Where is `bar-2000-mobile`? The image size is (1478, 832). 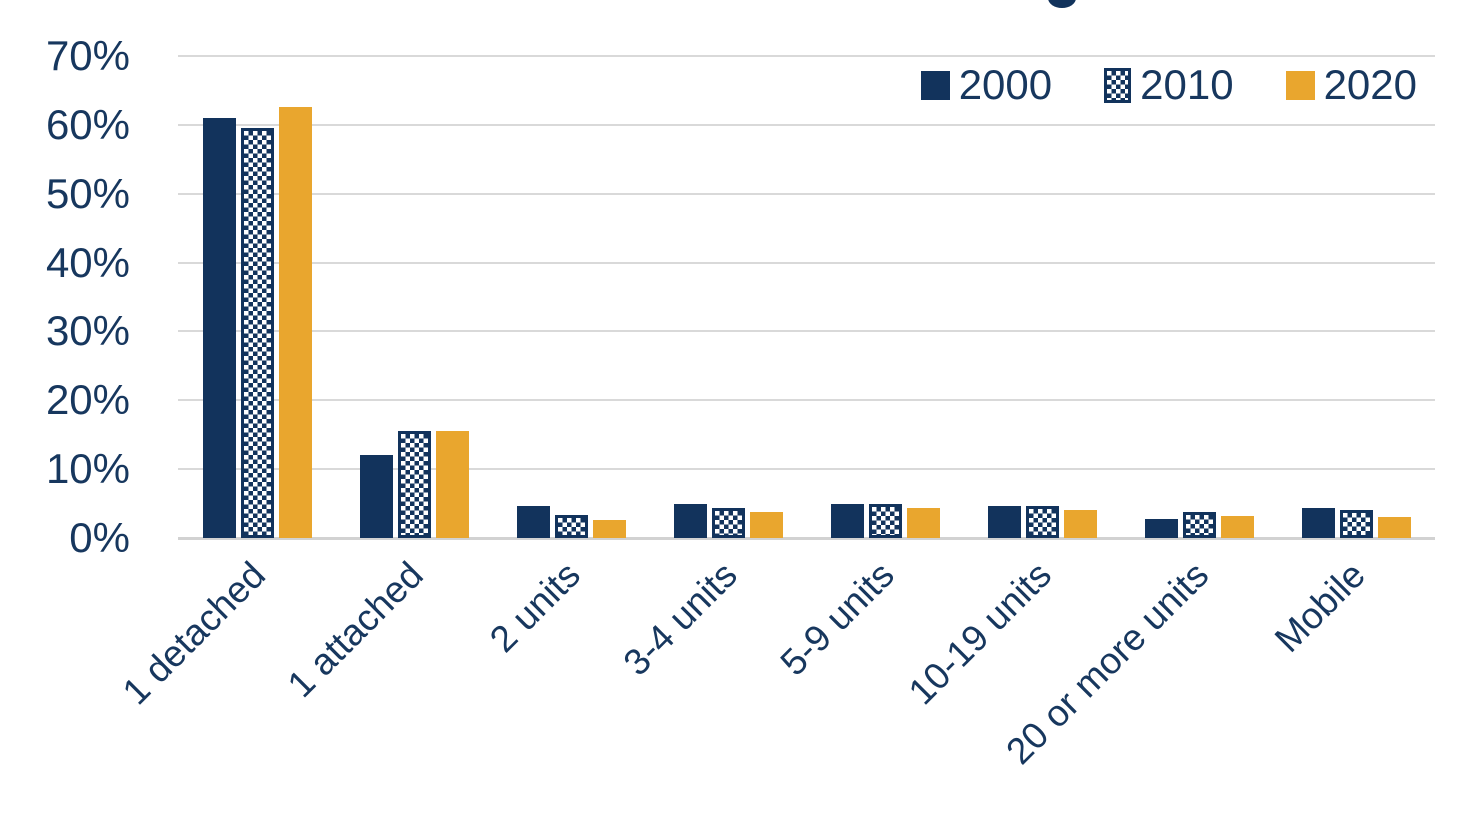 bar-2000-mobile is located at coordinates (1319, 522).